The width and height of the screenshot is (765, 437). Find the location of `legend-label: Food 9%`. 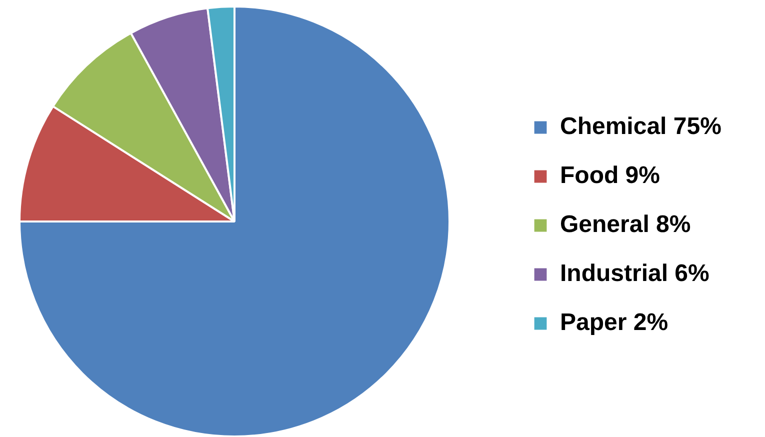

legend-label: Food 9% is located at coordinates (610, 176).